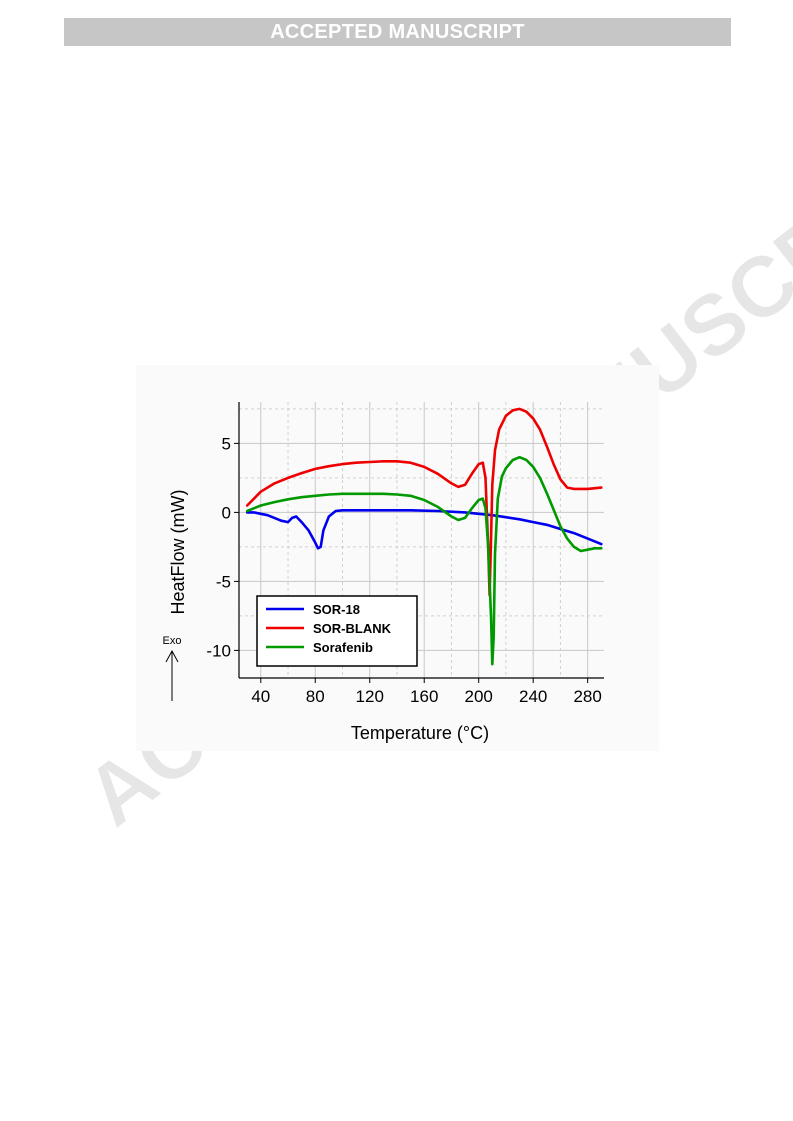 Image resolution: width=793 pixels, height=1121 pixels. Describe the element at coordinates (178, 552) in the screenshot. I see `y-axis-label: HeatFlow (mW)` at that location.